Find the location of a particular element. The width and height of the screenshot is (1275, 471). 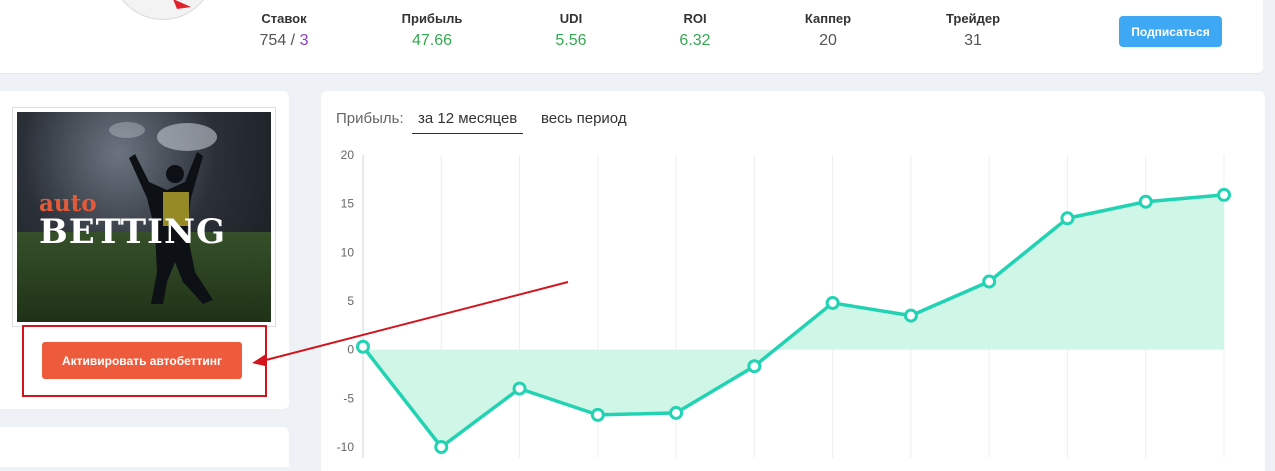

stat-value: 31 is located at coordinates (973, 40).